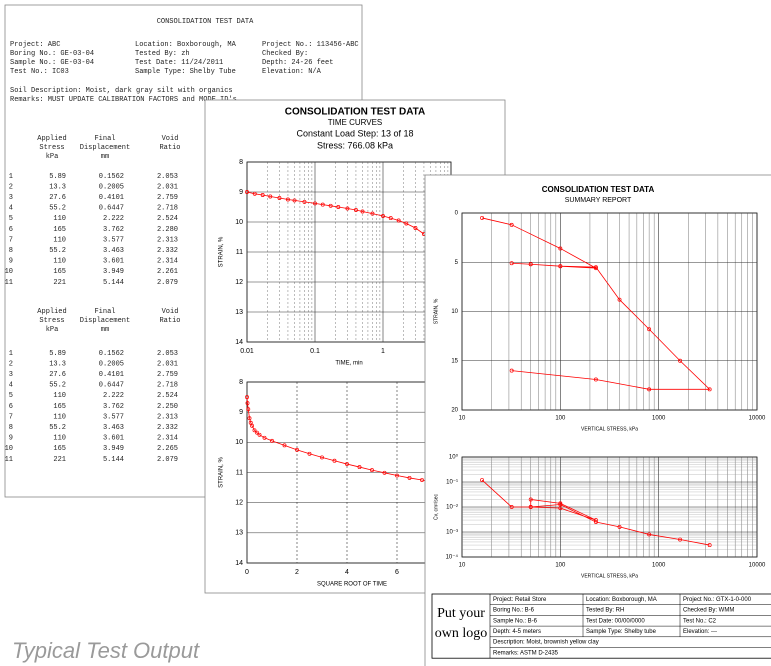  I want to click on footer-cell: Remarks: ASTM D-2435, so click(526, 653).